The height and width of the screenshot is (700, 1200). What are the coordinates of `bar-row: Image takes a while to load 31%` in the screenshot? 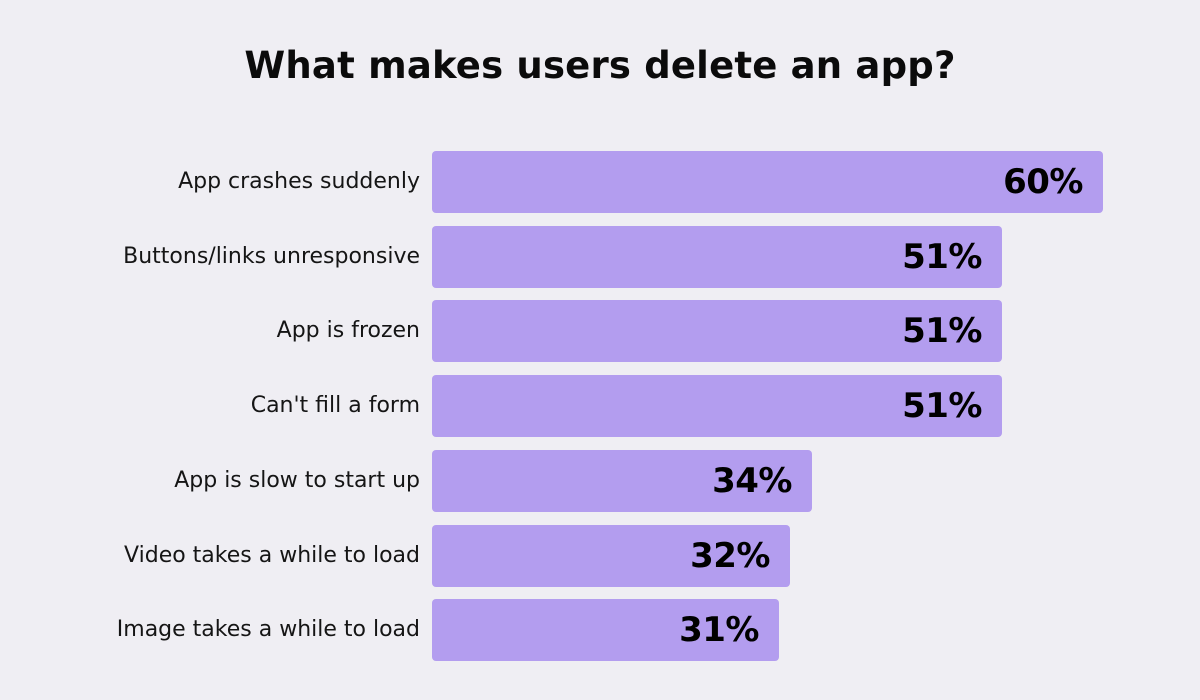 It's located at (600, 630).